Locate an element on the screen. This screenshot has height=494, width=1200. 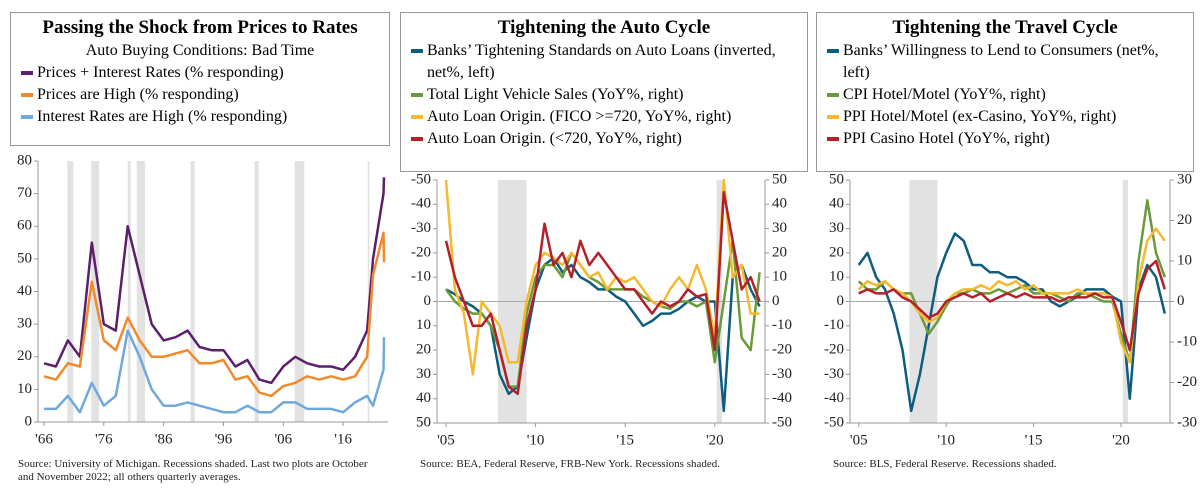
legend-entry: Prices + Interest Rates (% responding) is located at coordinates (200, 73).